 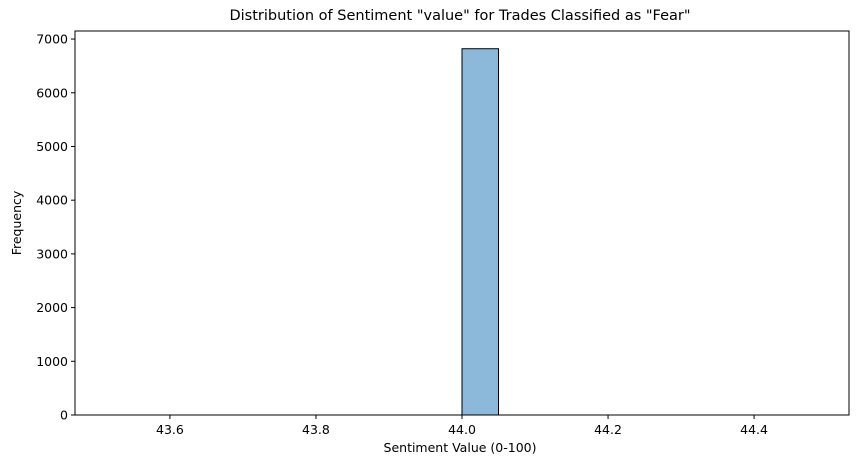 What do you see at coordinates (52, 92) in the screenshot?
I see `y-tick-label: 6000` at bounding box center [52, 92].